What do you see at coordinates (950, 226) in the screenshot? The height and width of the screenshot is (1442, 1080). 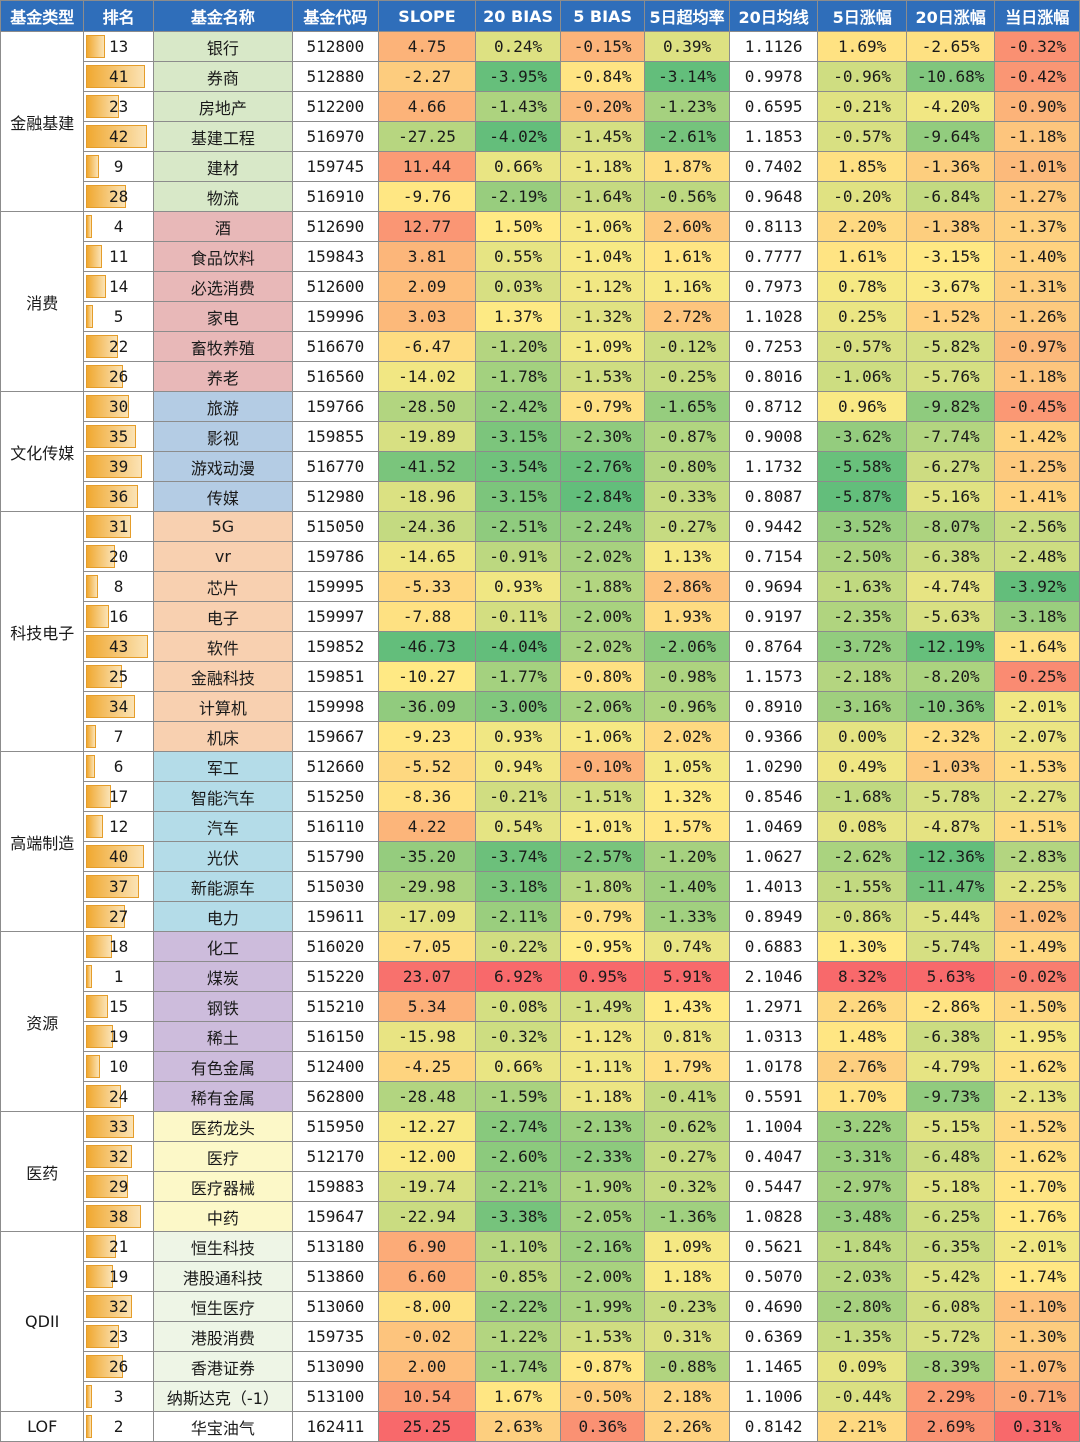 I see `chg20d-cell: -1.38%` at bounding box center [950, 226].